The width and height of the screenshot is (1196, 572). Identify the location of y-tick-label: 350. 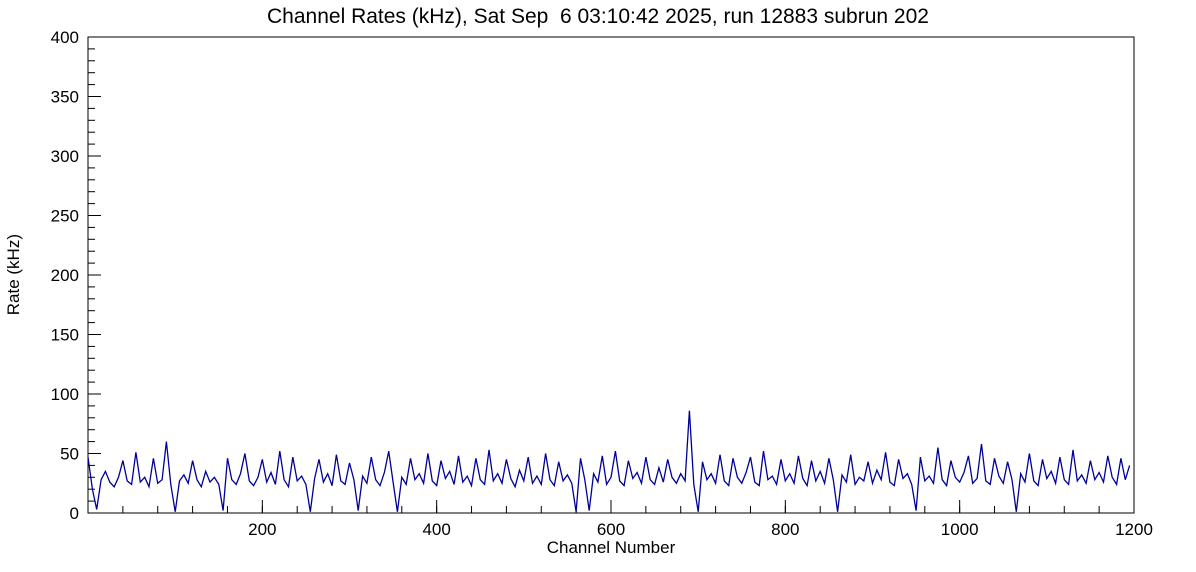
(65, 97).